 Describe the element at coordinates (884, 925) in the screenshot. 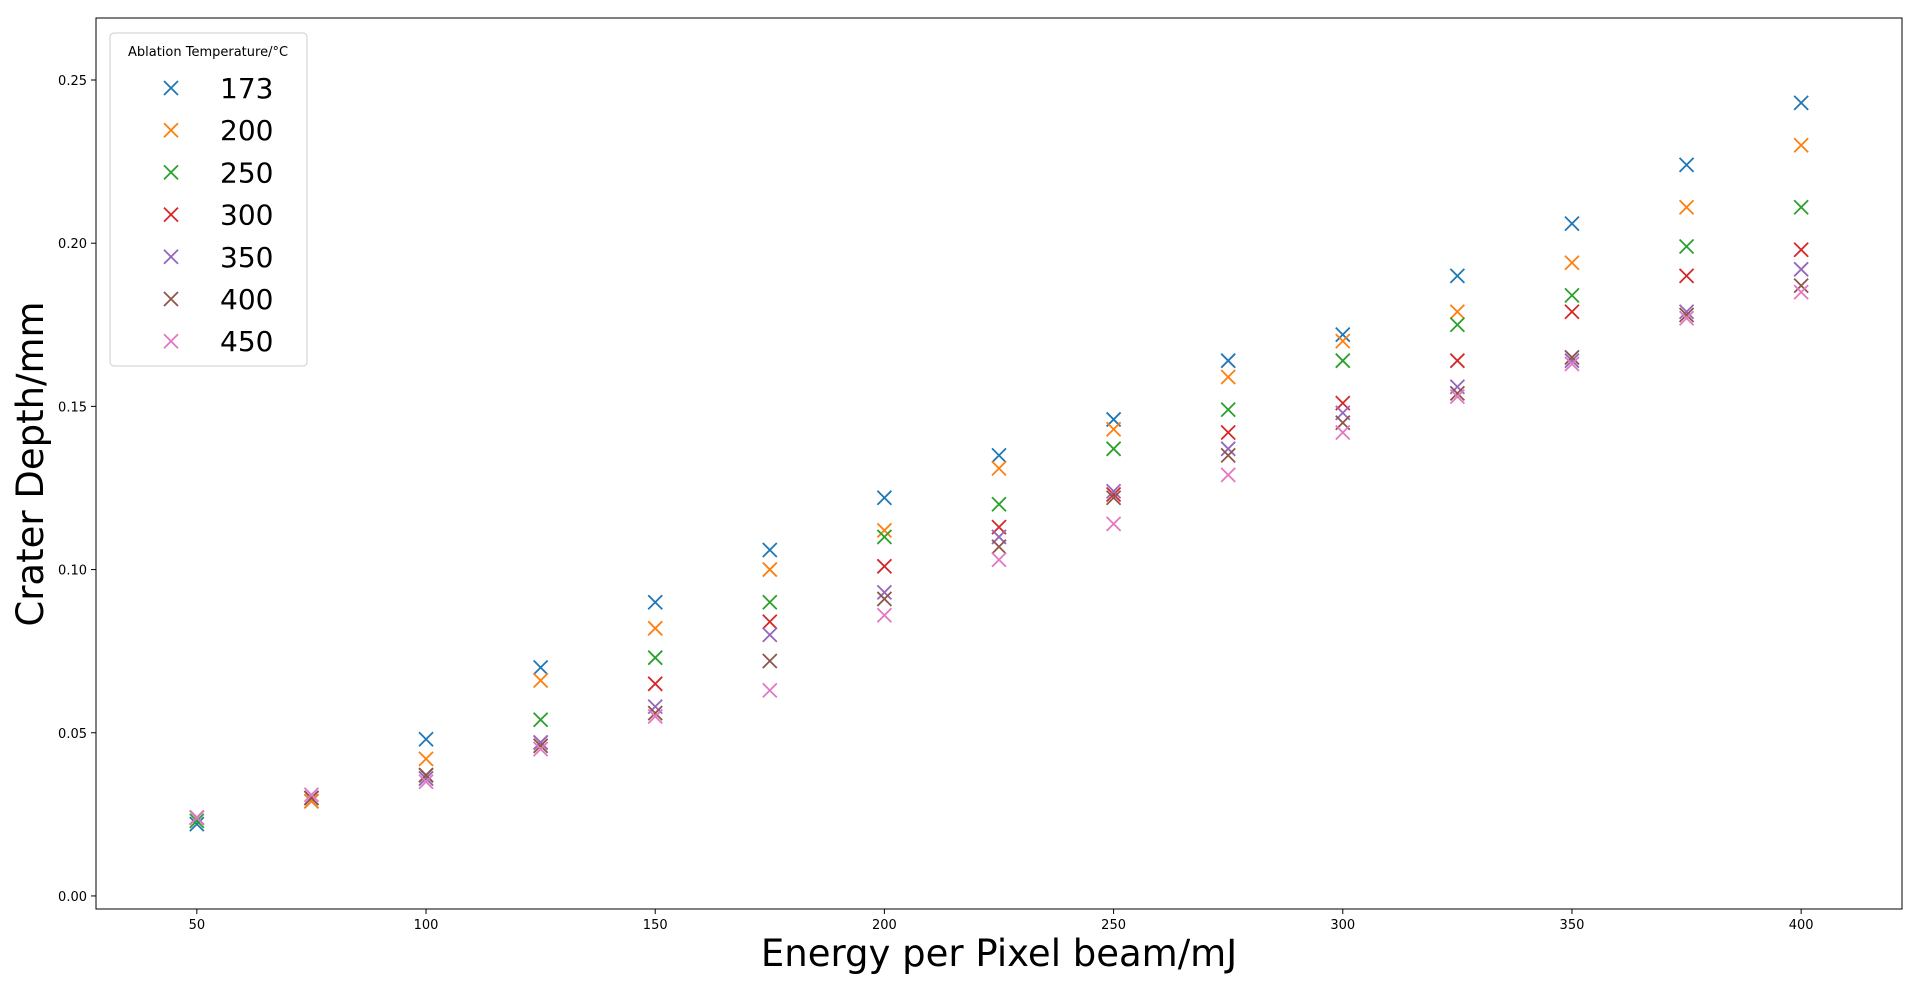

I see `x-tick-label: 200` at that location.